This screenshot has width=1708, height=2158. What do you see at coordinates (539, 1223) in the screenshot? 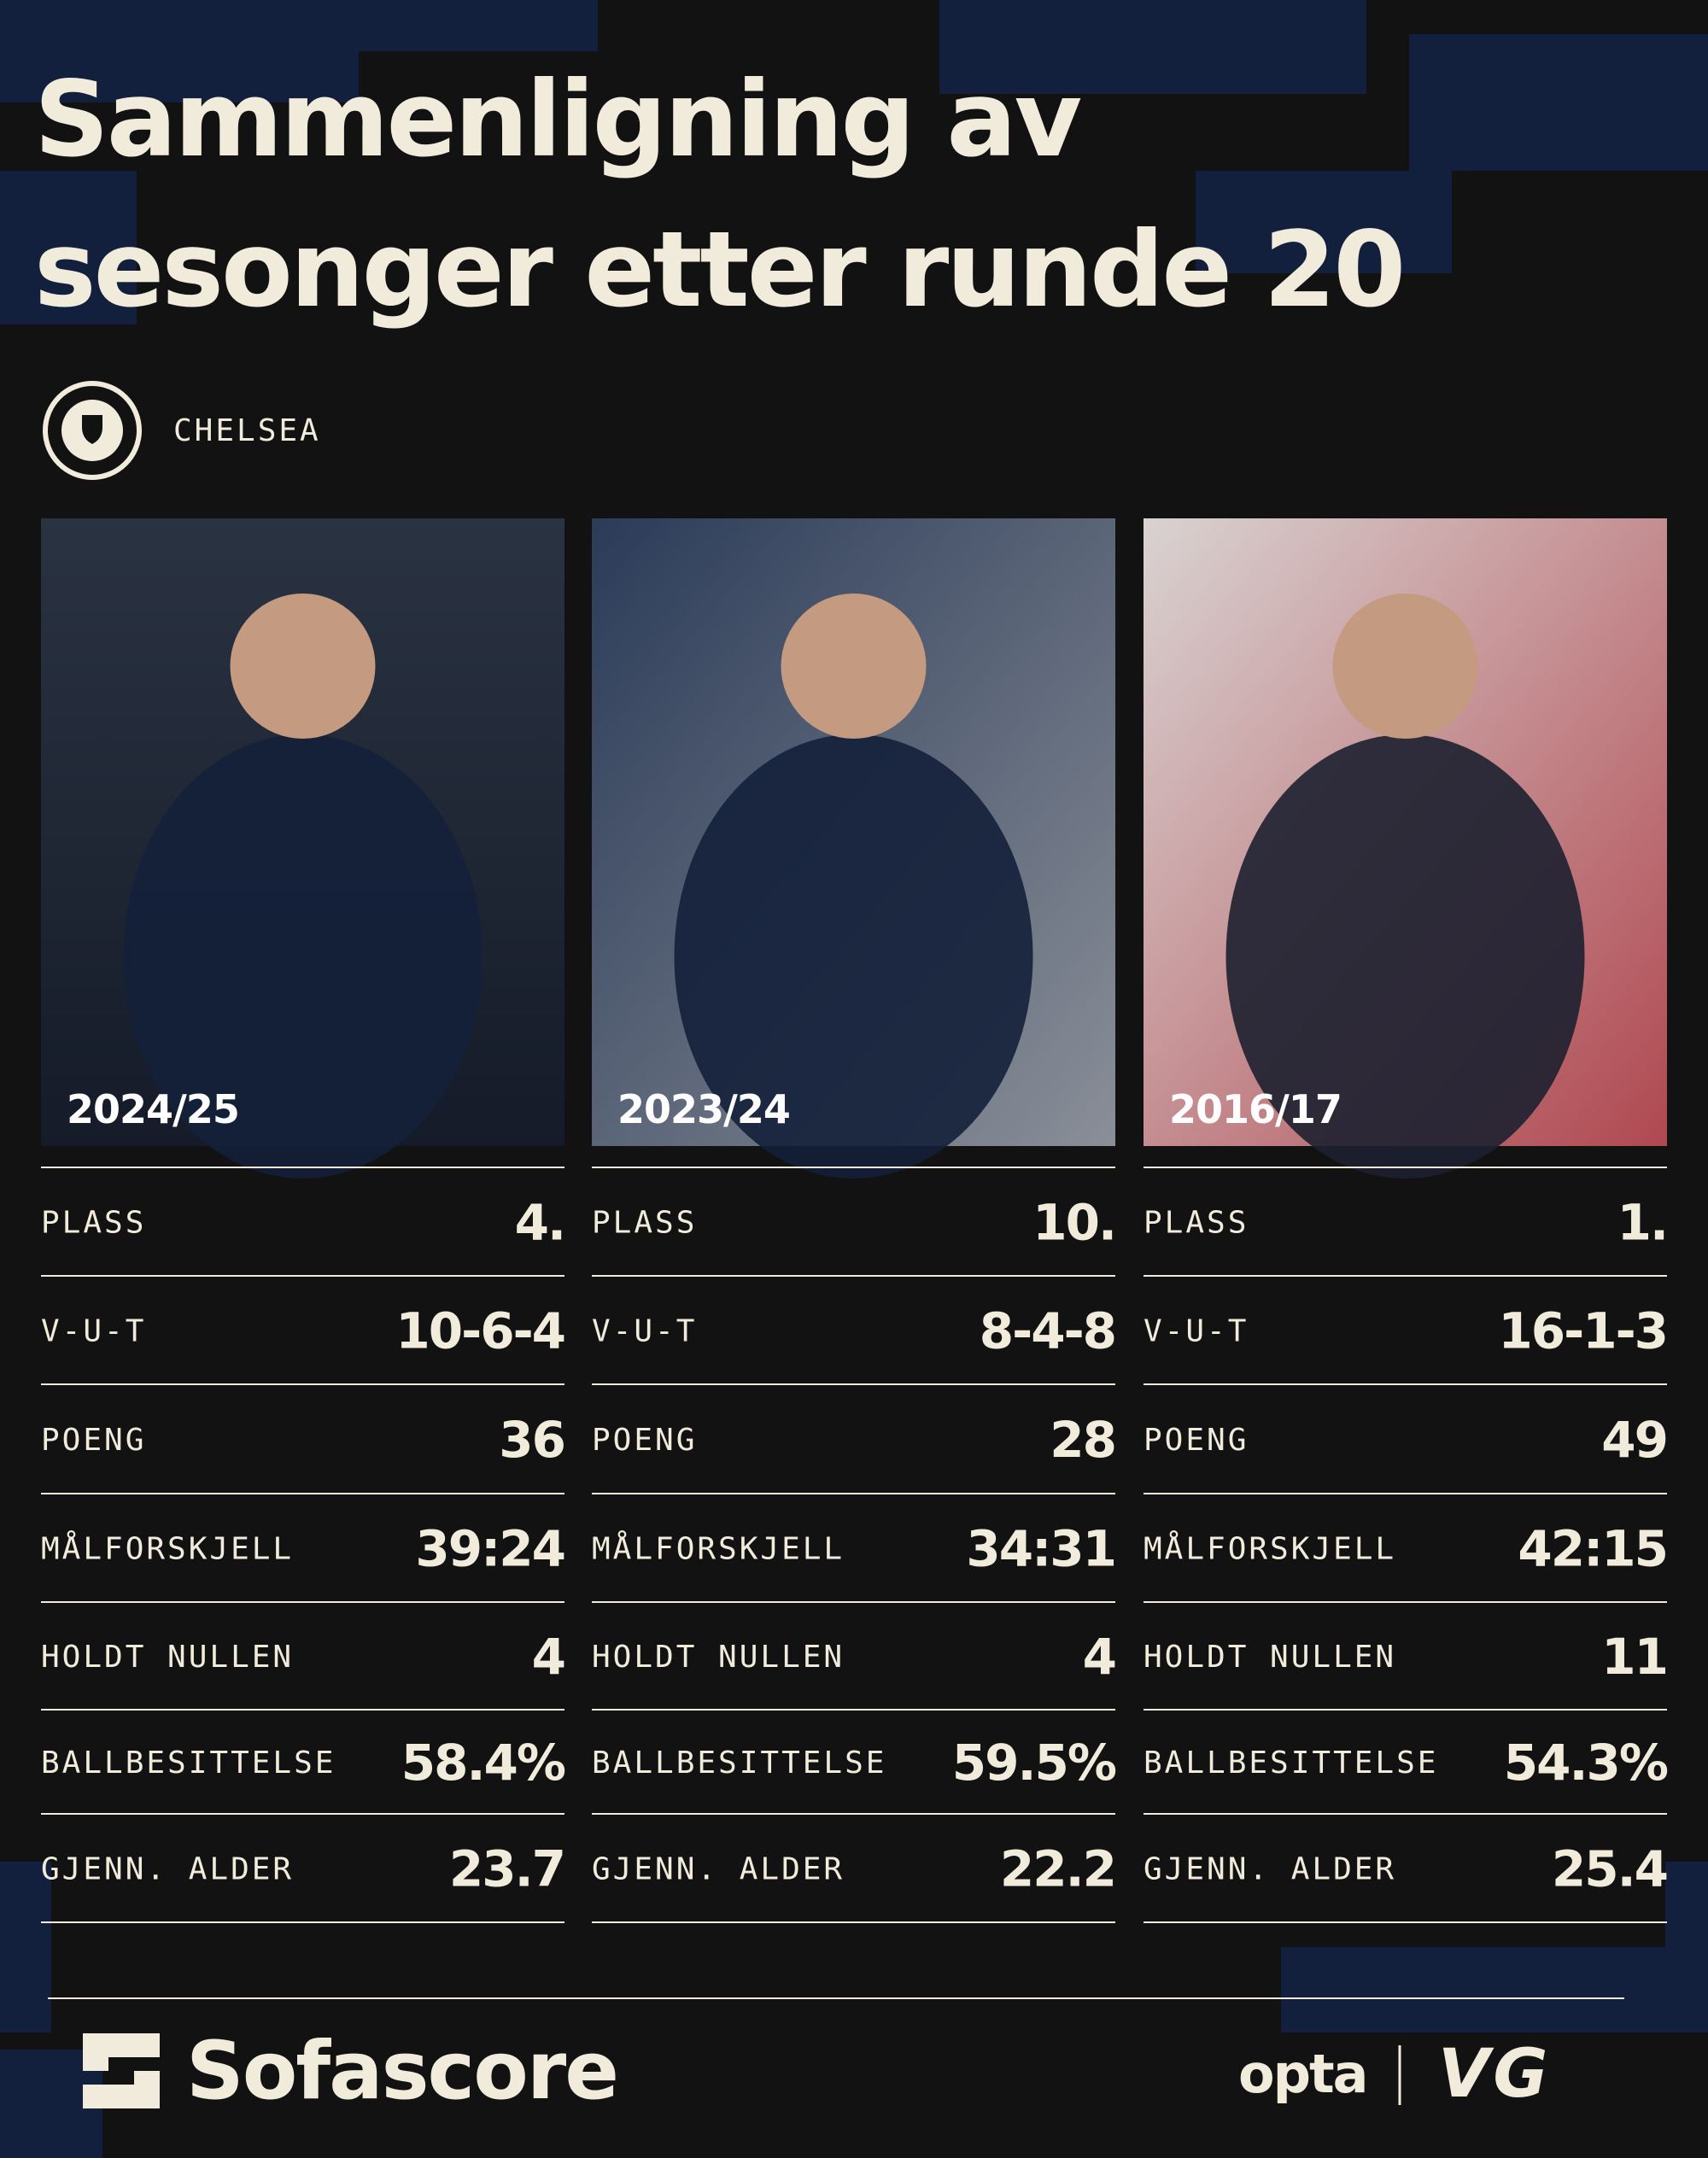
I see `stat-value: 4.` at bounding box center [539, 1223].